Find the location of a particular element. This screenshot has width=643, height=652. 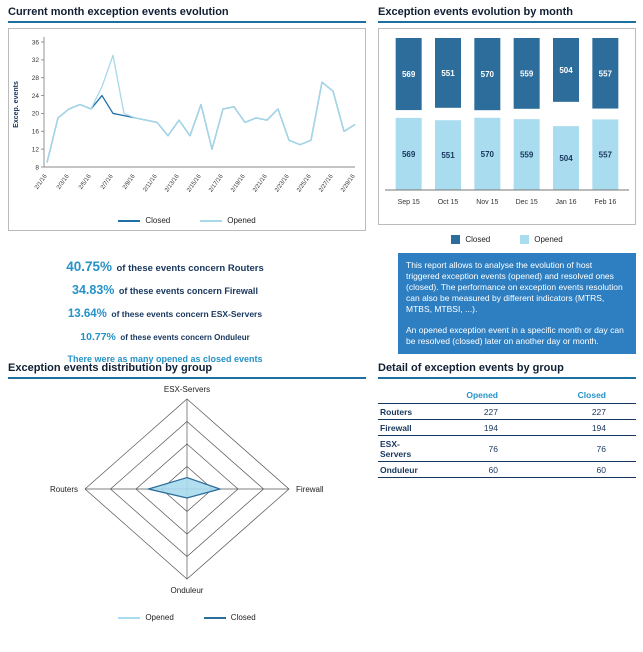

svg-text: Firewall is located at coordinates (310, 489).